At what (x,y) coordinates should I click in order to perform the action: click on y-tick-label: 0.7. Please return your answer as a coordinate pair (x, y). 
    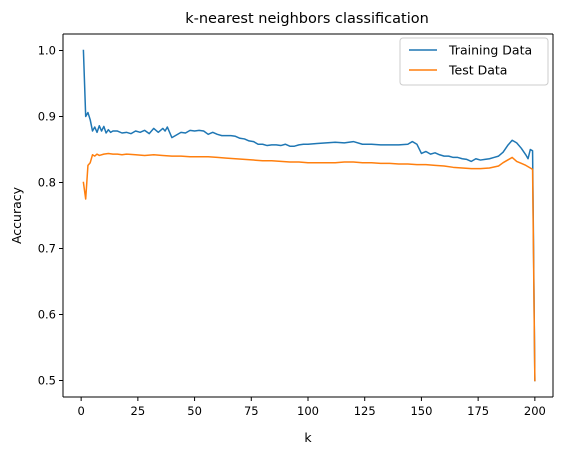
    Looking at the image, I should click on (47, 249).